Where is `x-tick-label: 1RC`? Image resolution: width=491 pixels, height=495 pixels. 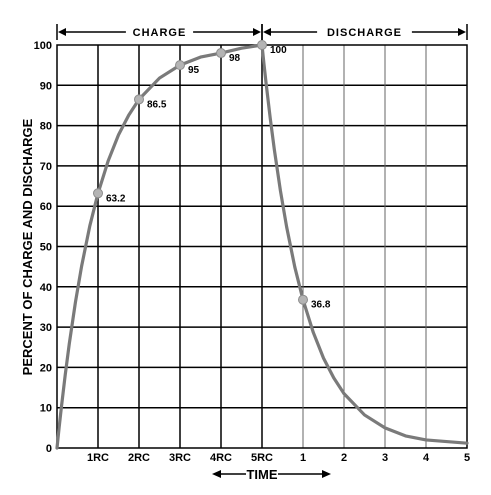
x-tick-label: 1RC is located at coordinates (98, 458).